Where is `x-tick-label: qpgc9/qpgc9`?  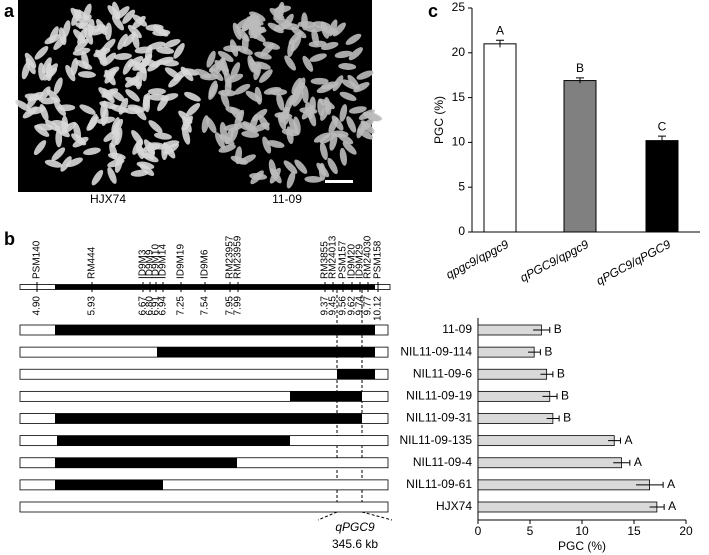 x-tick-label: qpgc9/qpgc9 is located at coordinates (478, 259).